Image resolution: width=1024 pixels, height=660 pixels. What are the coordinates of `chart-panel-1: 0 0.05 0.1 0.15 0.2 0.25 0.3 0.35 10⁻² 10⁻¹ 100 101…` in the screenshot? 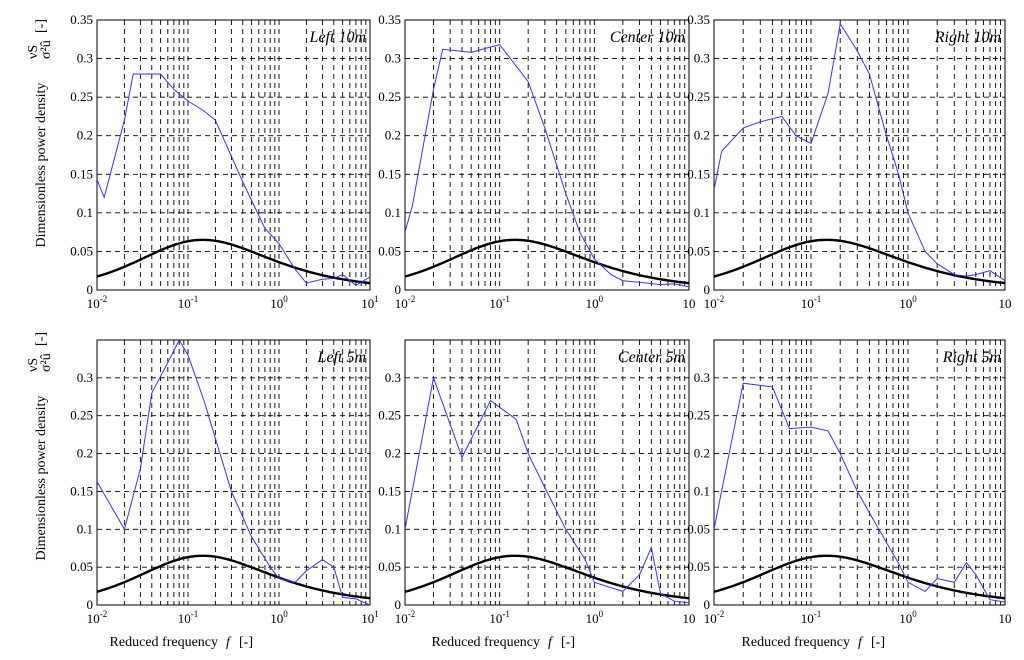 It's located at (224, 161).